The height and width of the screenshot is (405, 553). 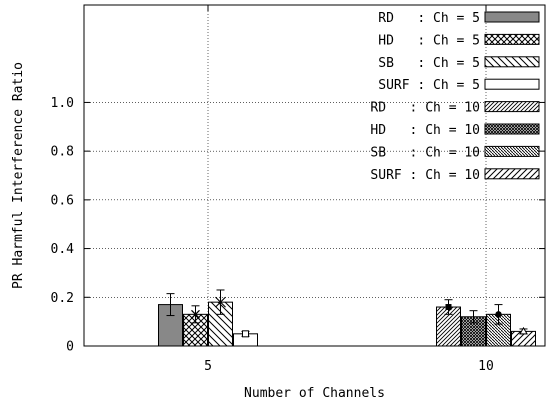 What do you see at coordinates (425, 175) in the screenshot?
I see `legend-label: SURF : Ch = 10` at bounding box center [425, 175].